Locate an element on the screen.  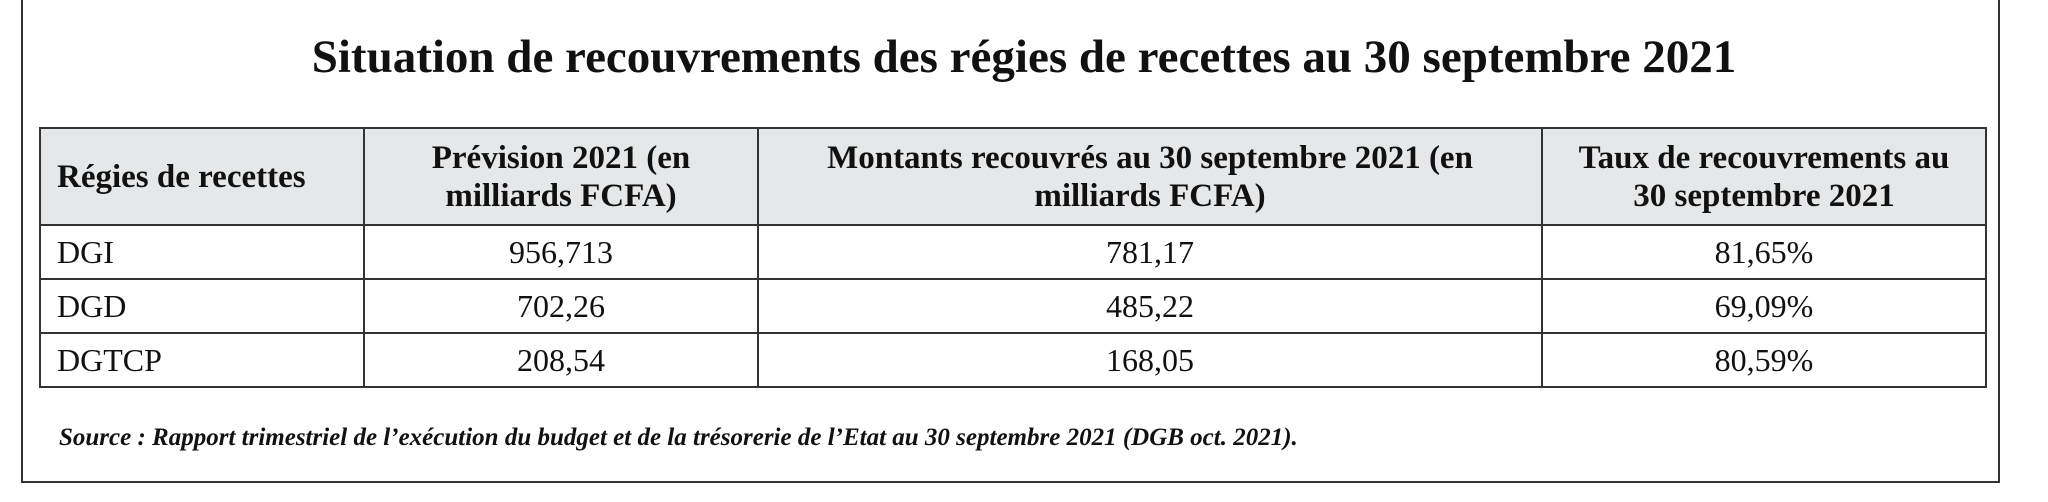
table-cell: 81,65% is located at coordinates (1764, 252).